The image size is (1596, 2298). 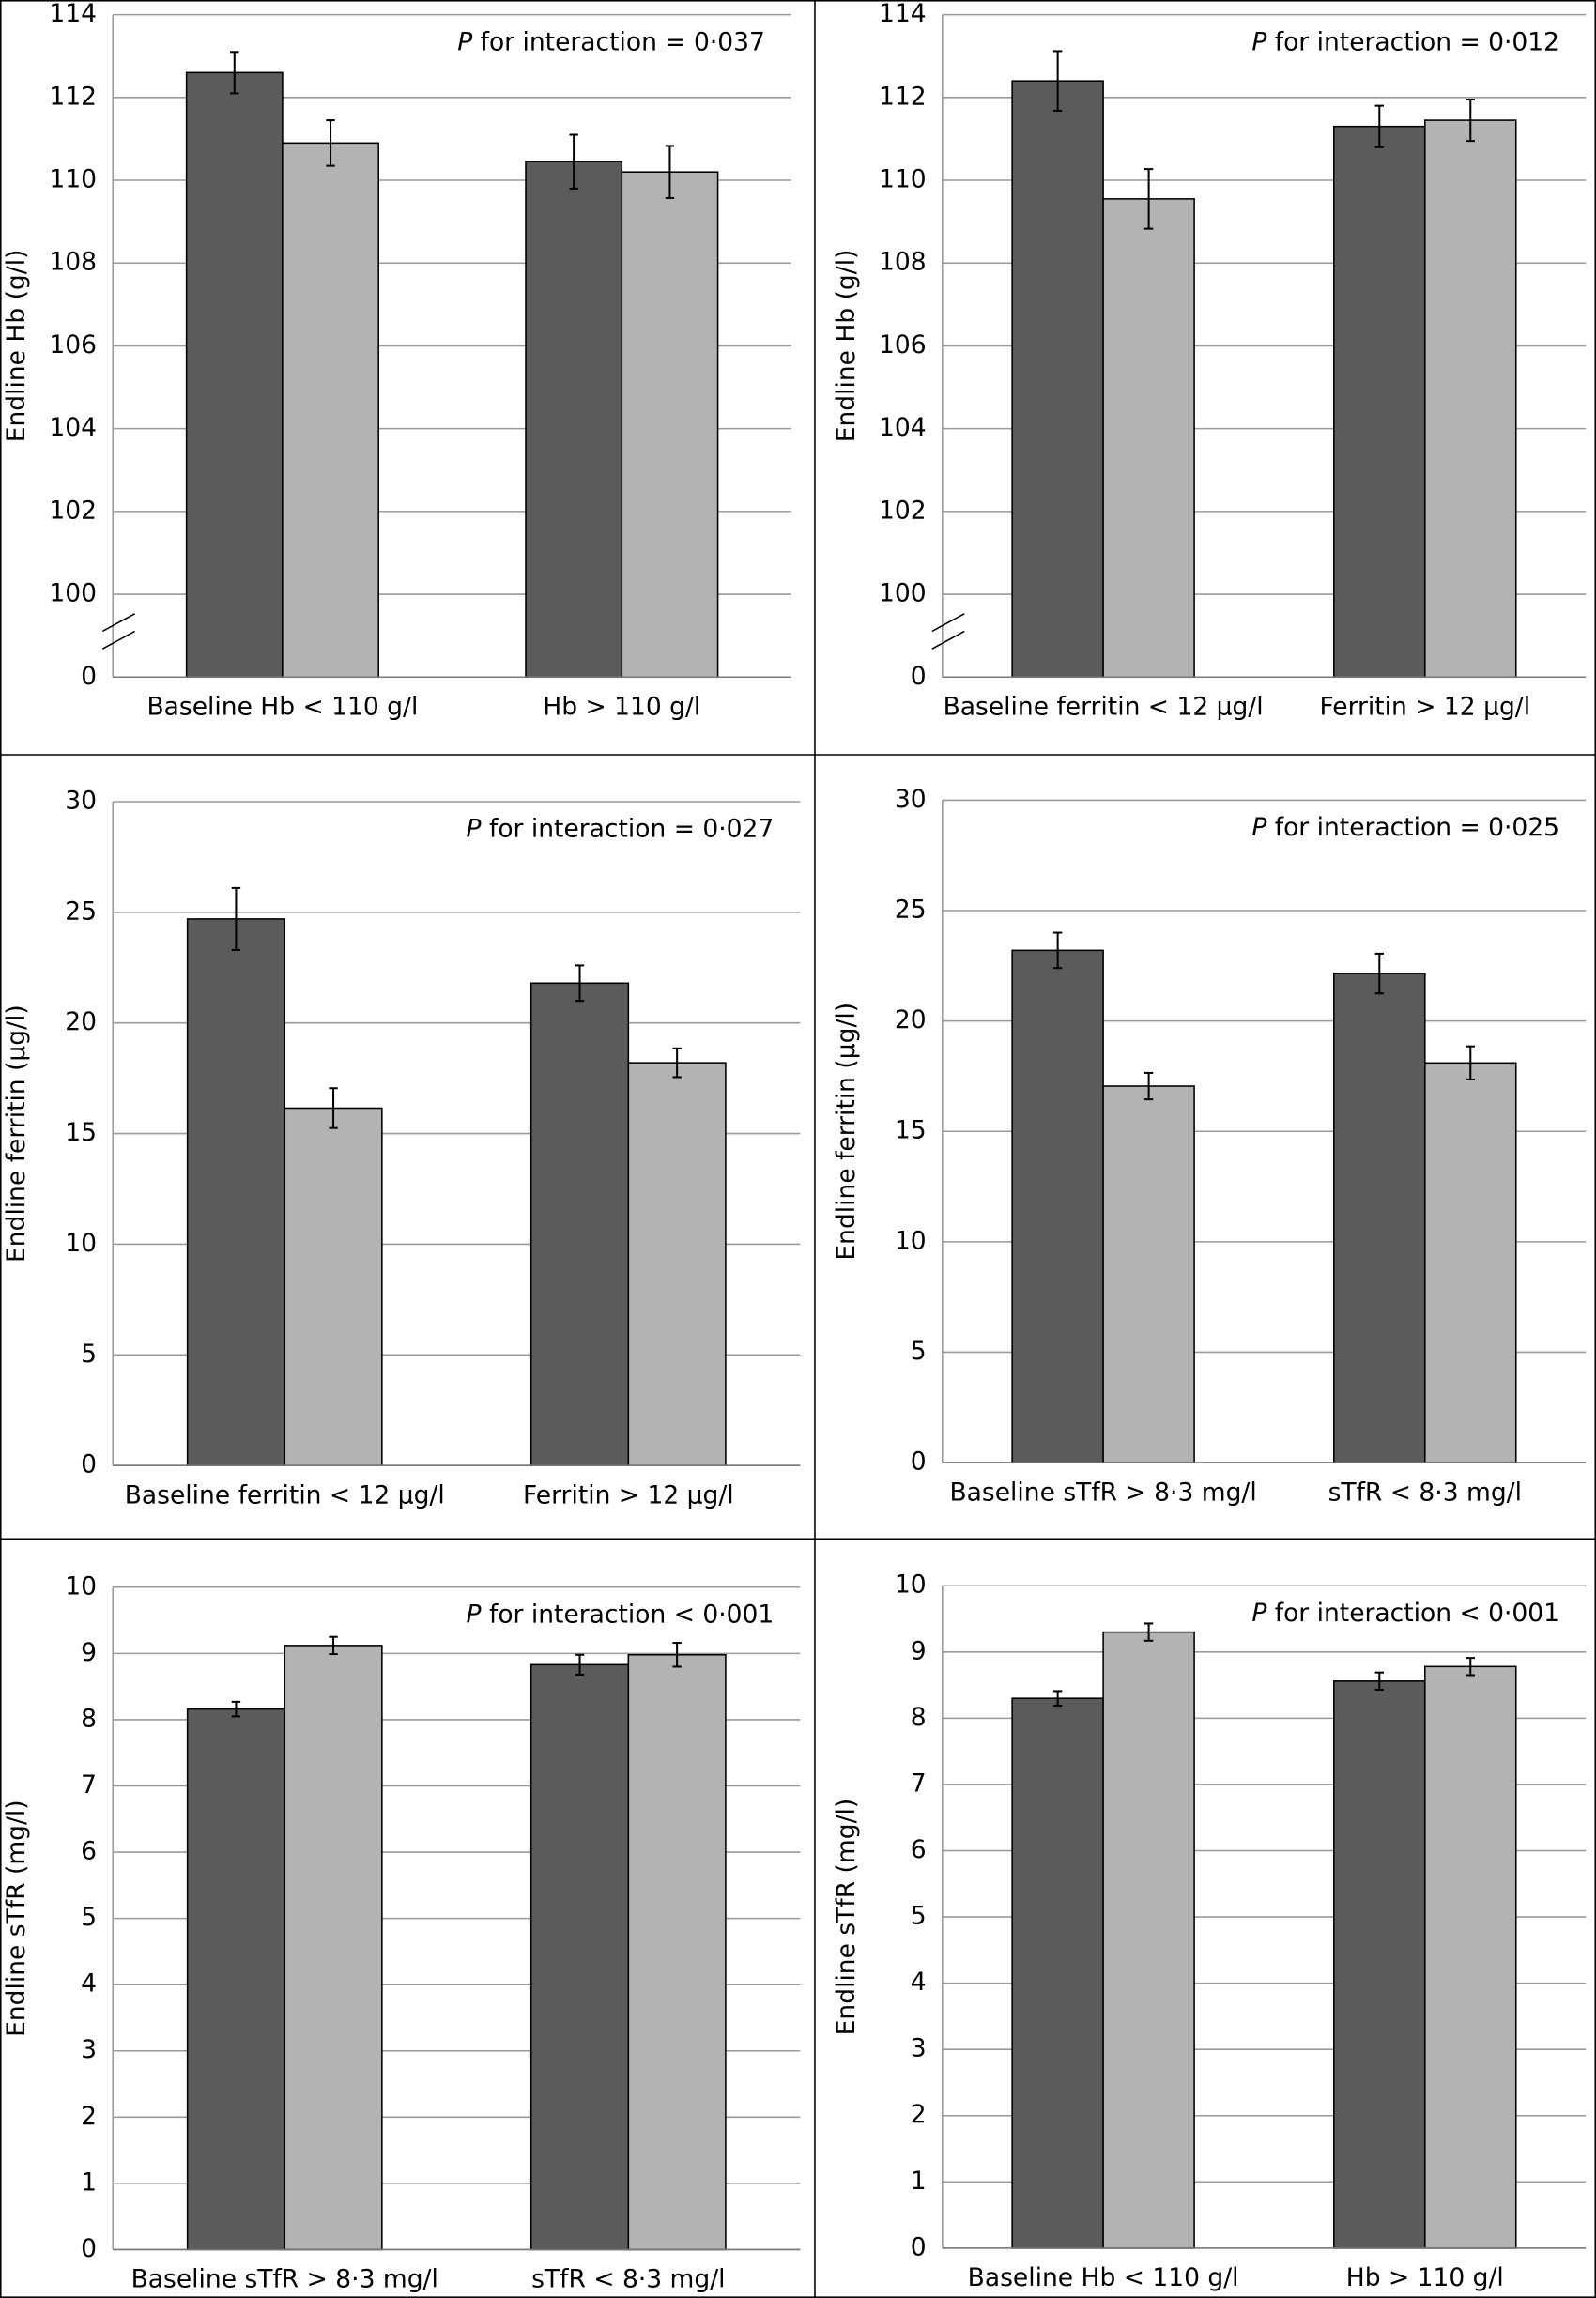 I want to click on annotation: P for interaction = 0·012, so click(x=1405, y=41).